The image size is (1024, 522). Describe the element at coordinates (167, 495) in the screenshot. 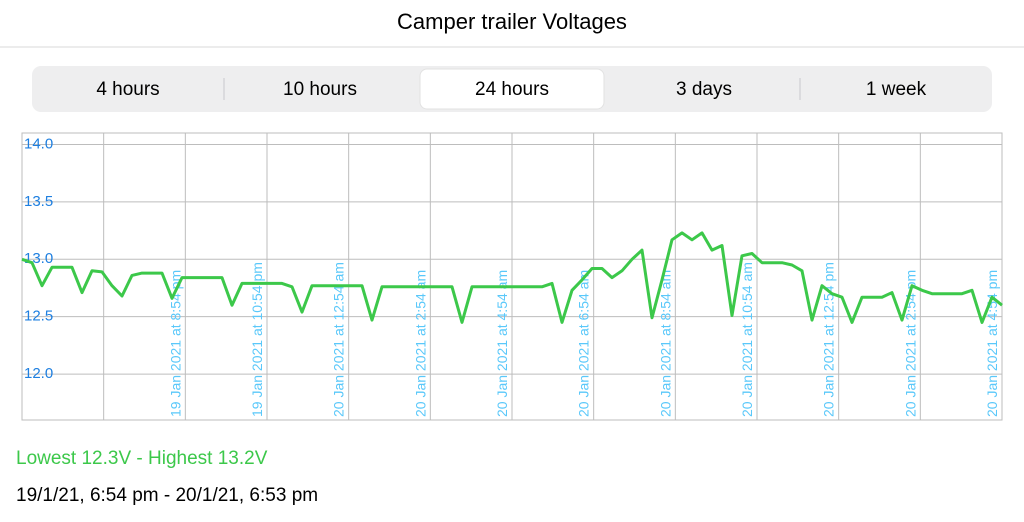

I see `period-summary: 19/1/21, 6:54 pm - 20/1/21, 6:53 pm` at that location.